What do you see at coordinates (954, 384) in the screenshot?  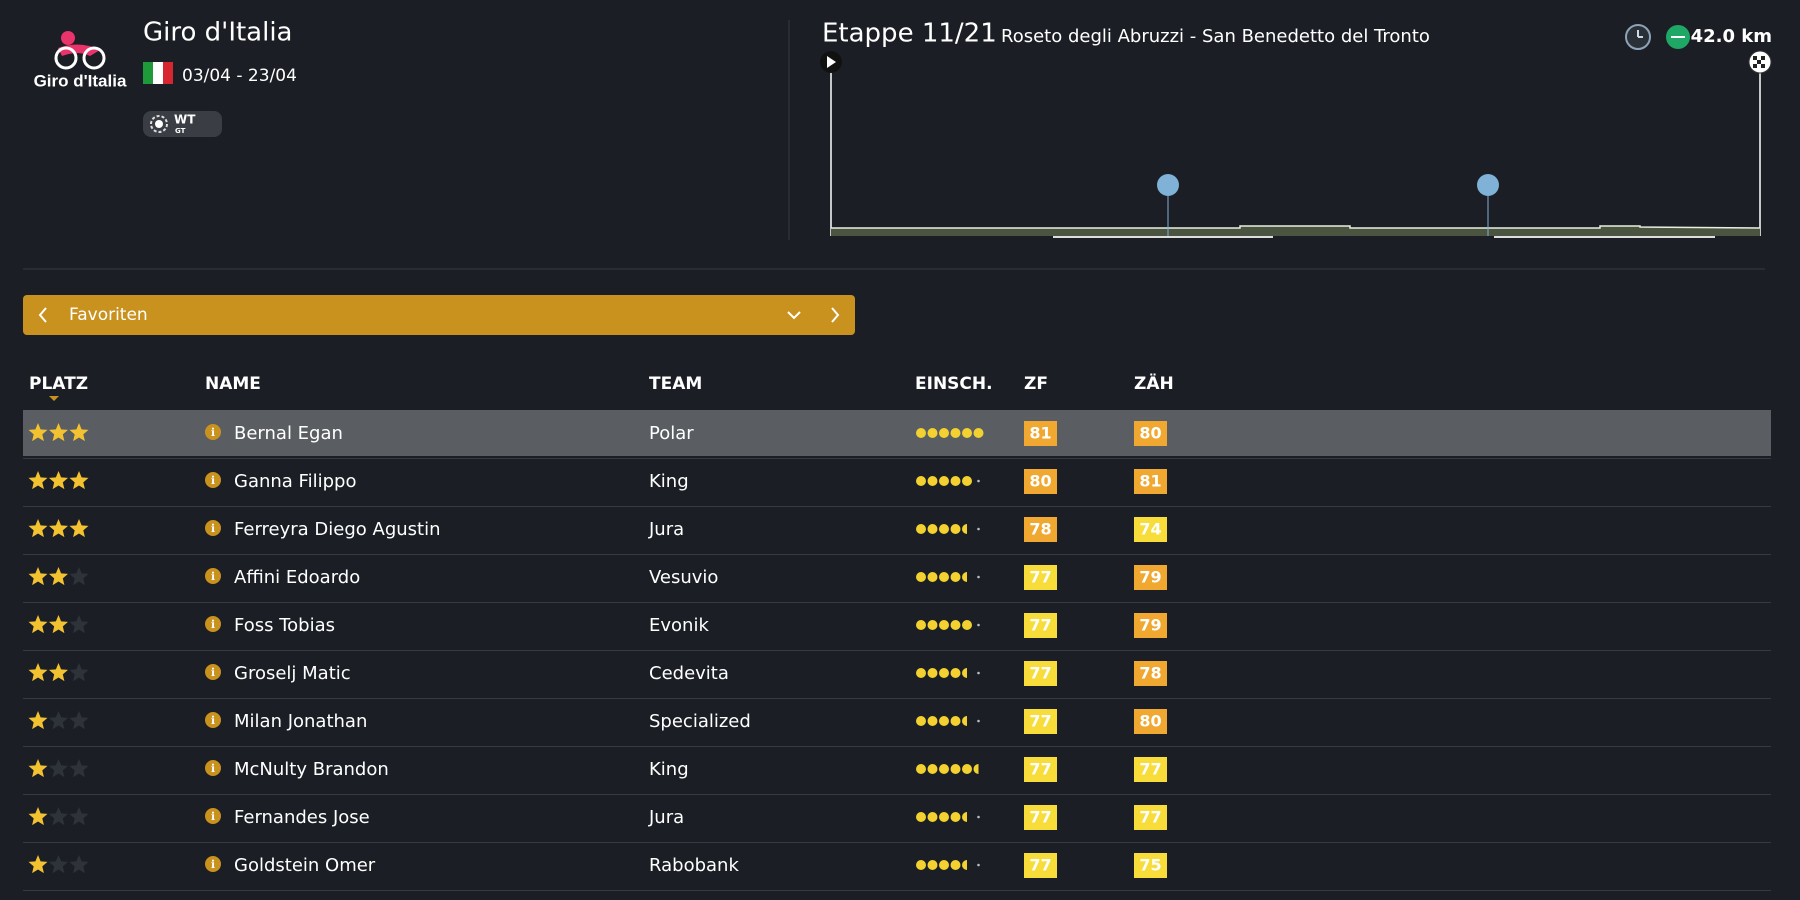 I see `column-header: EINSCH.` at bounding box center [954, 384].